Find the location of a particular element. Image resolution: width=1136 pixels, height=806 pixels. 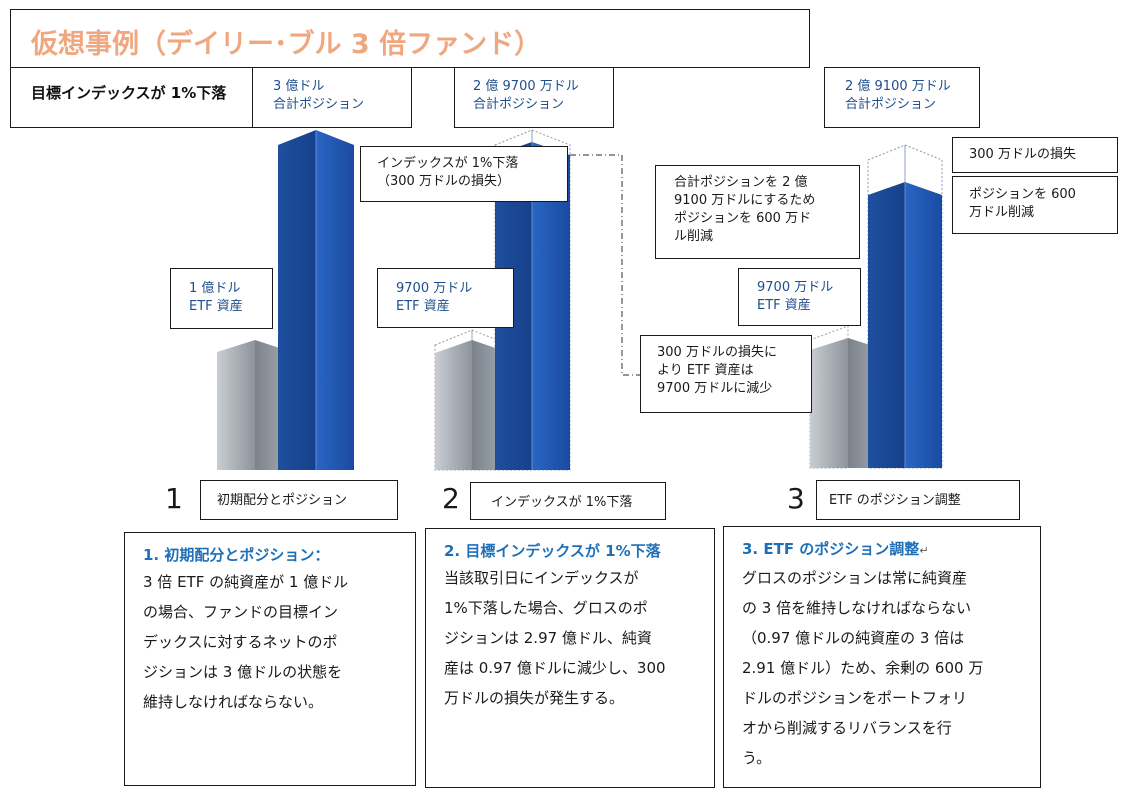

stage3-reduce-line2: 万ドル削減 is located at coordinates (1002, 212).